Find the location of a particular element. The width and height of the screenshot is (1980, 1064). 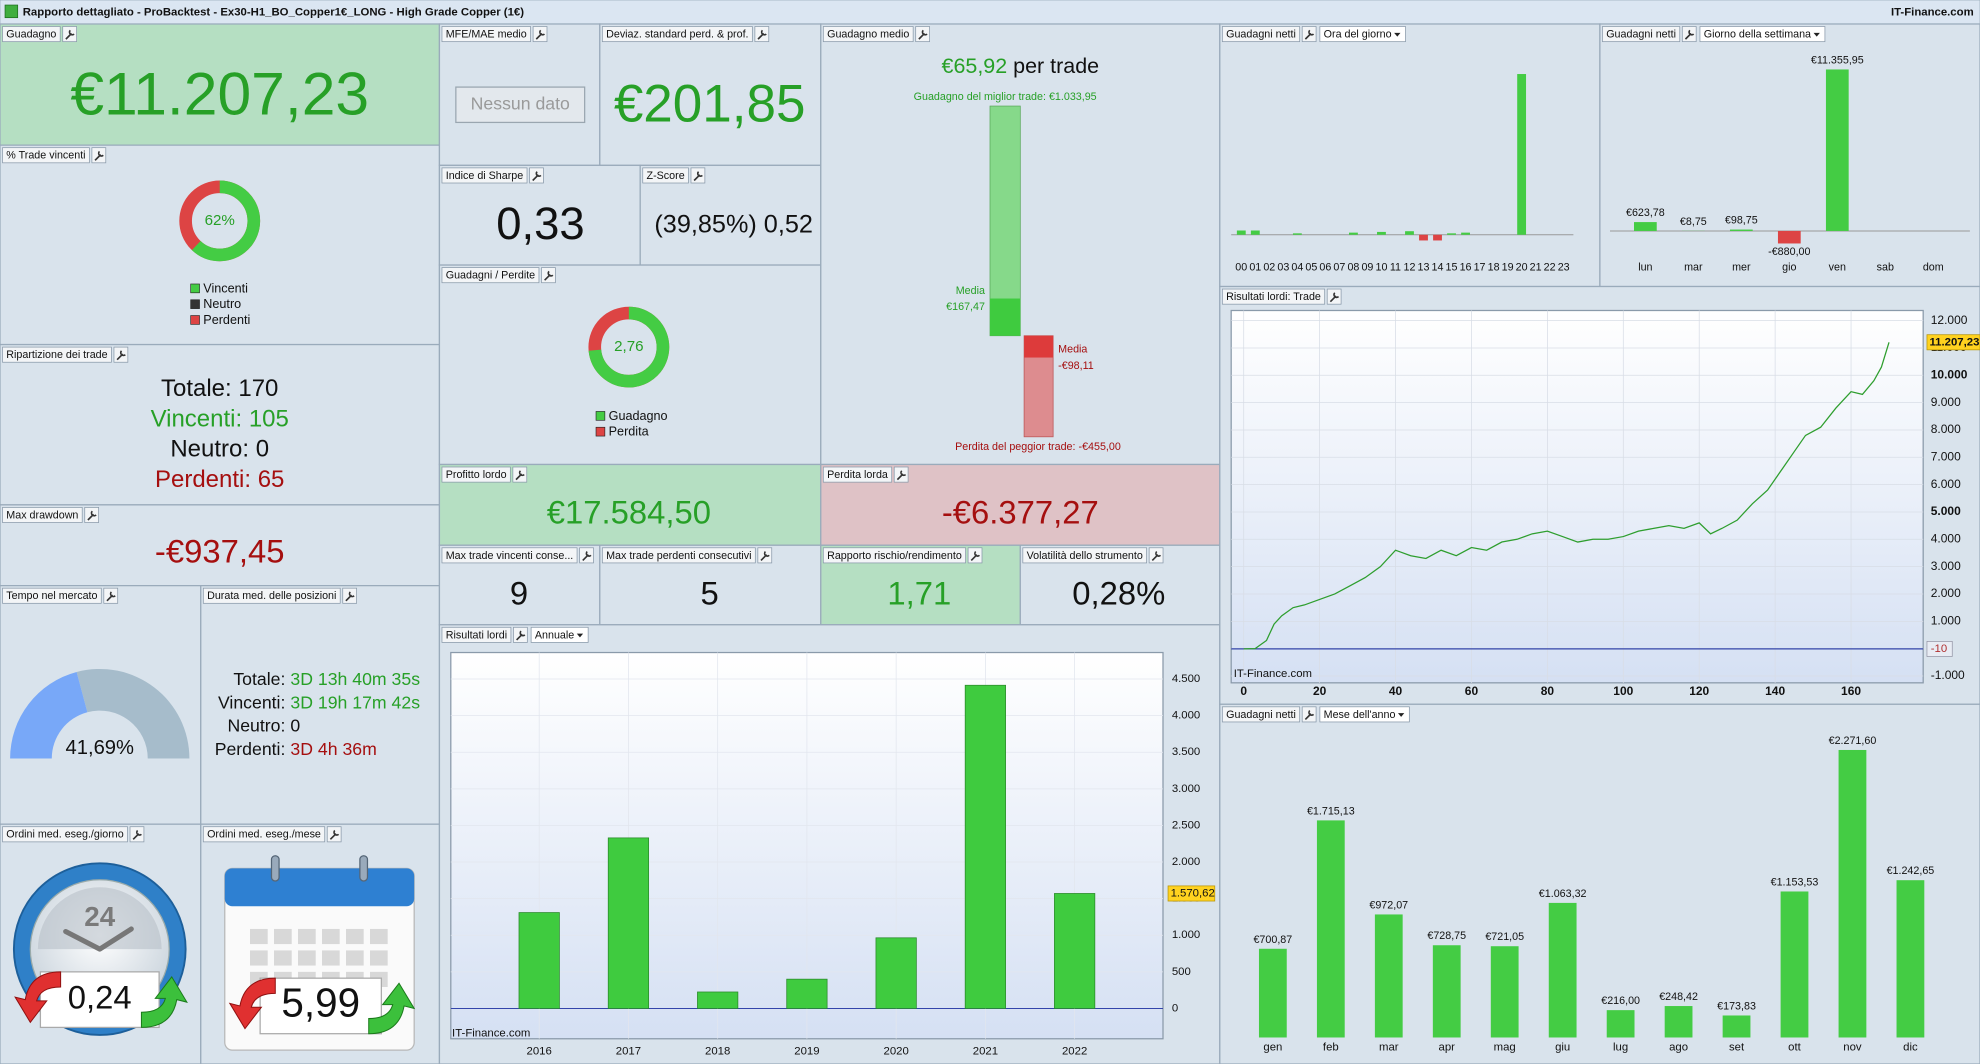

x-tick-label: 07 is located at coordinates (1339, 267).